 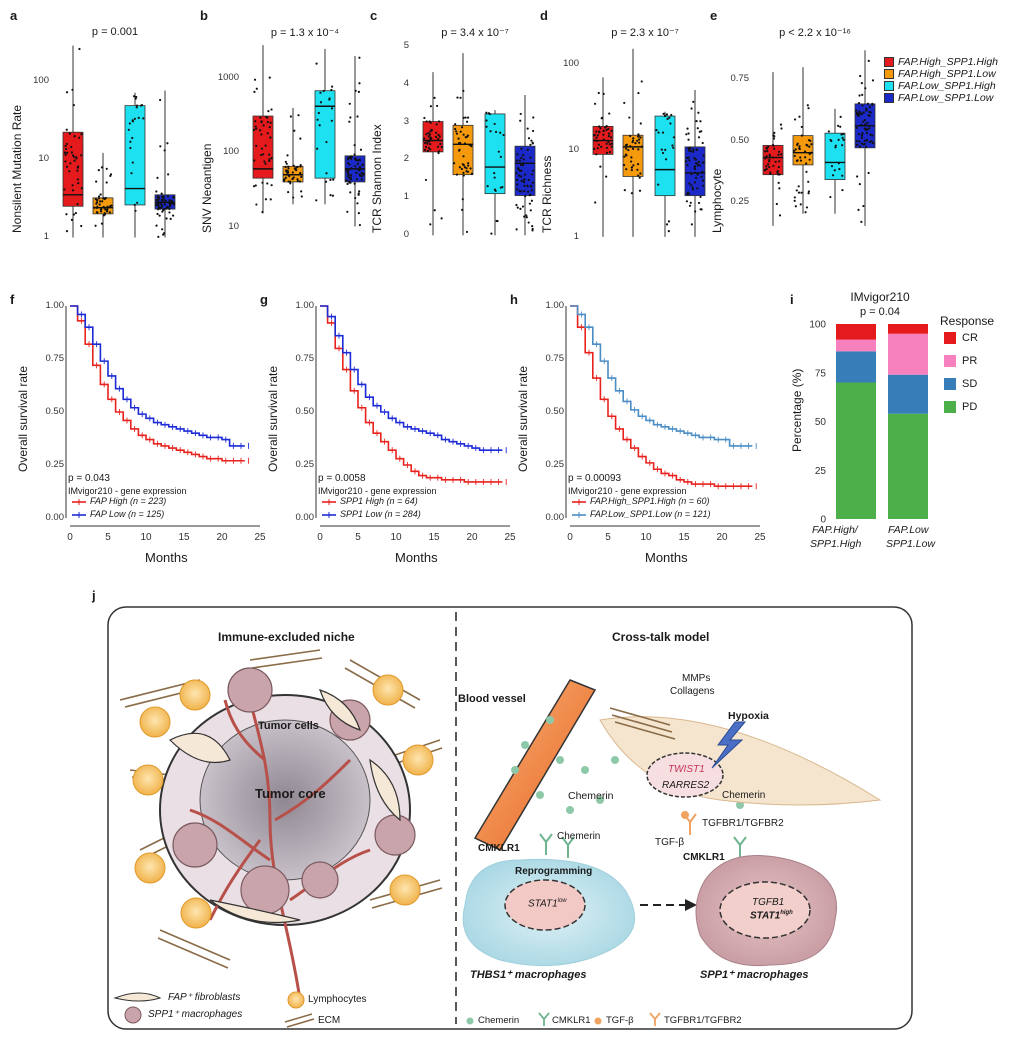 What do you see at coordinates (627, 491) in the screenshot?
I see `km-caption: IMvigor210 - gene expression` at bounding box center [627, 491].